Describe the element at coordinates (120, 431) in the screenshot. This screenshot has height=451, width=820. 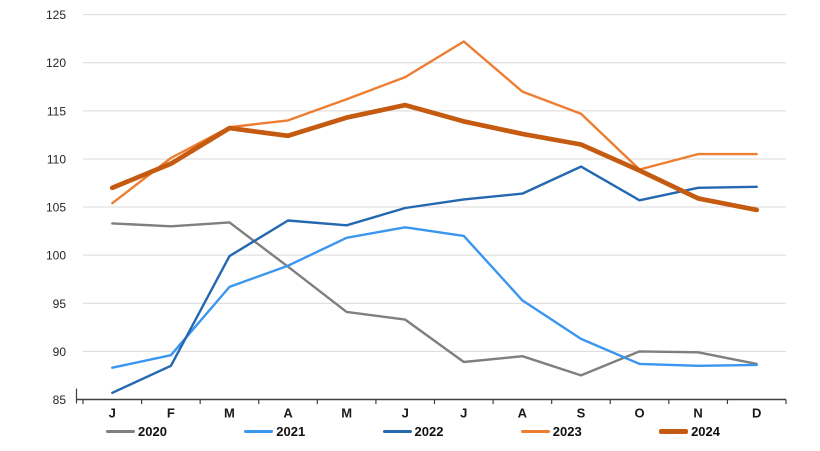
I see `legend-line-swatch-2020` at that location.